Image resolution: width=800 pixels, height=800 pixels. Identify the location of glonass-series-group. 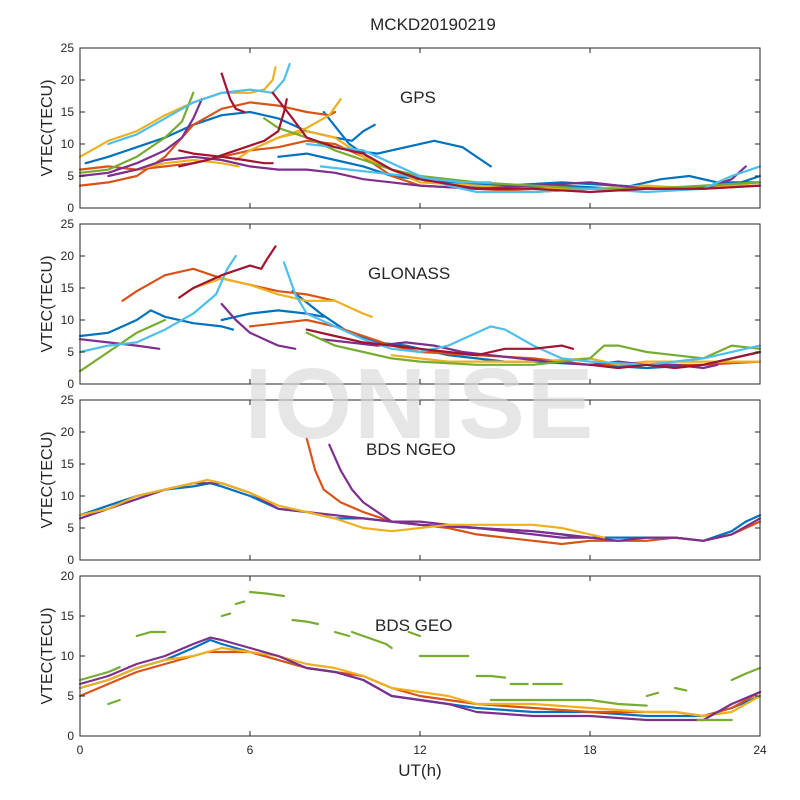
(420, 309).